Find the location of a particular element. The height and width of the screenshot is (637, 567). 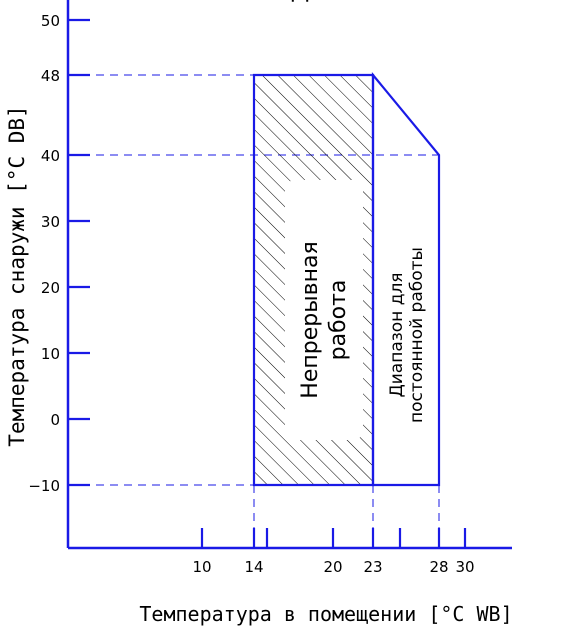

y-tick-label: 30 is located at coordinates (50, 222).